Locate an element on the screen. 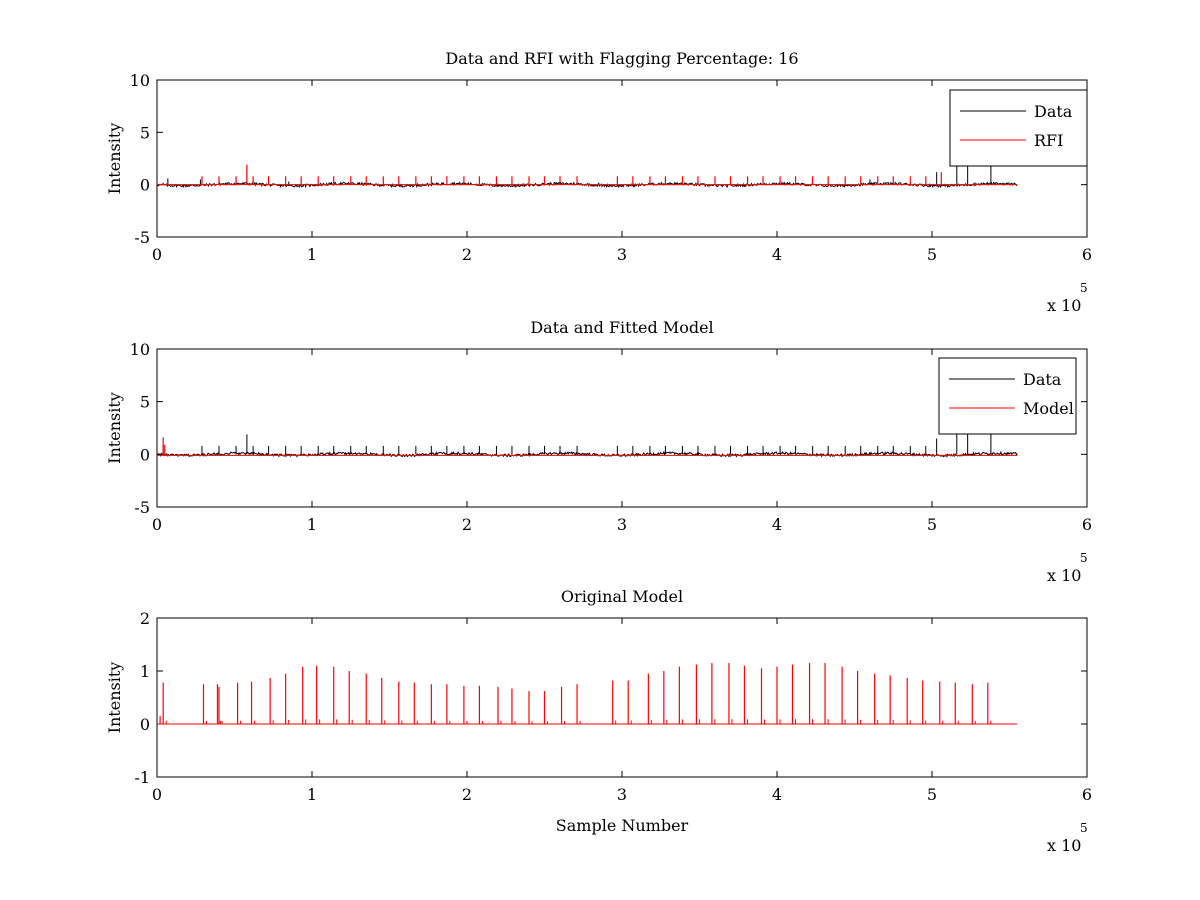 The height and width of the screenshot is (900, 1200). chart-title: Data and Fitted Model is located at coordinates (621, 327).